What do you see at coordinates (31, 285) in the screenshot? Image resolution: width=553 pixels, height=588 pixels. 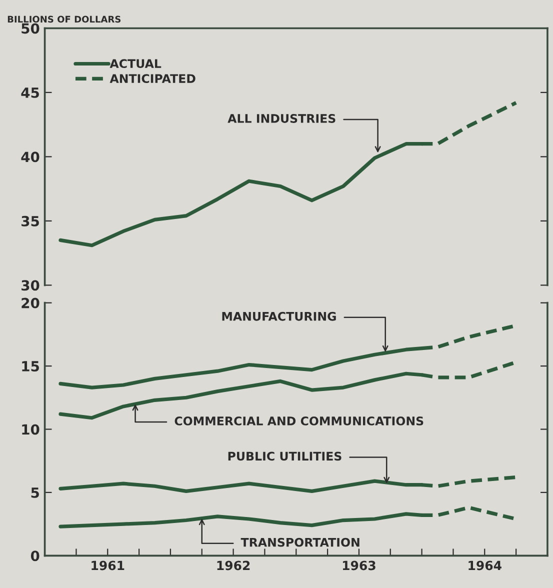 I see `y-tick-label: 30` at bounding box center [31, 285].